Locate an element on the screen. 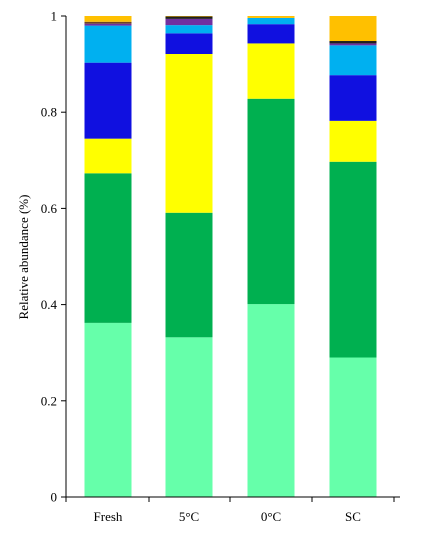 The image size is (435, 533). x-tick-label: SC is located at coordinates (353, 516).